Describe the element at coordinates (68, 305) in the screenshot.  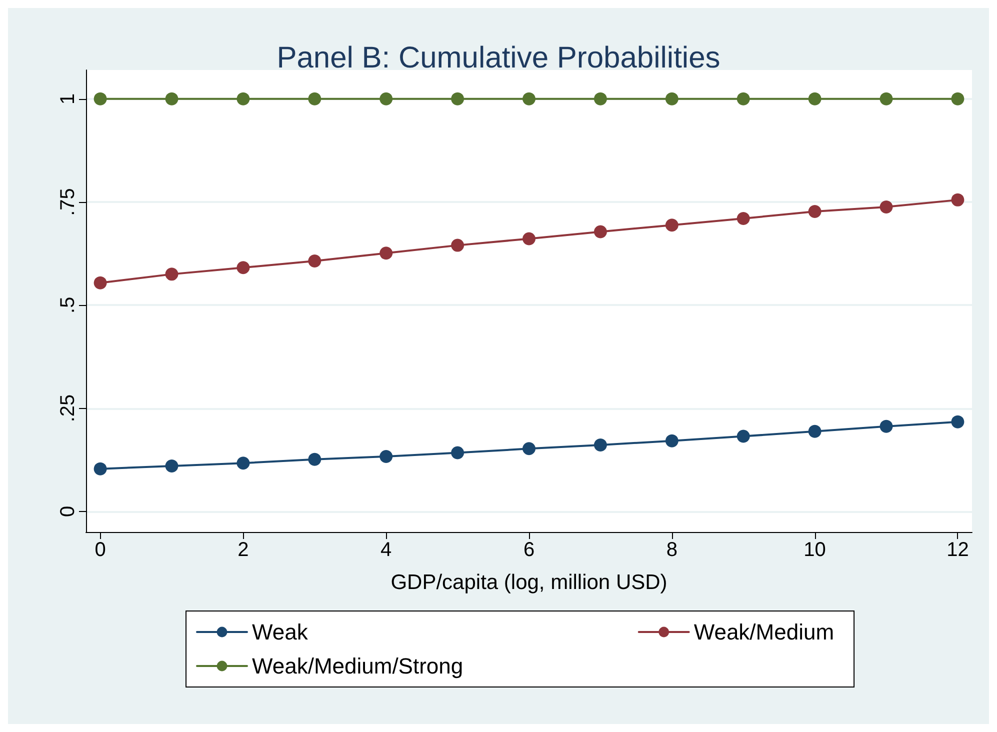
I see `y-tick-label: .5` at that location.